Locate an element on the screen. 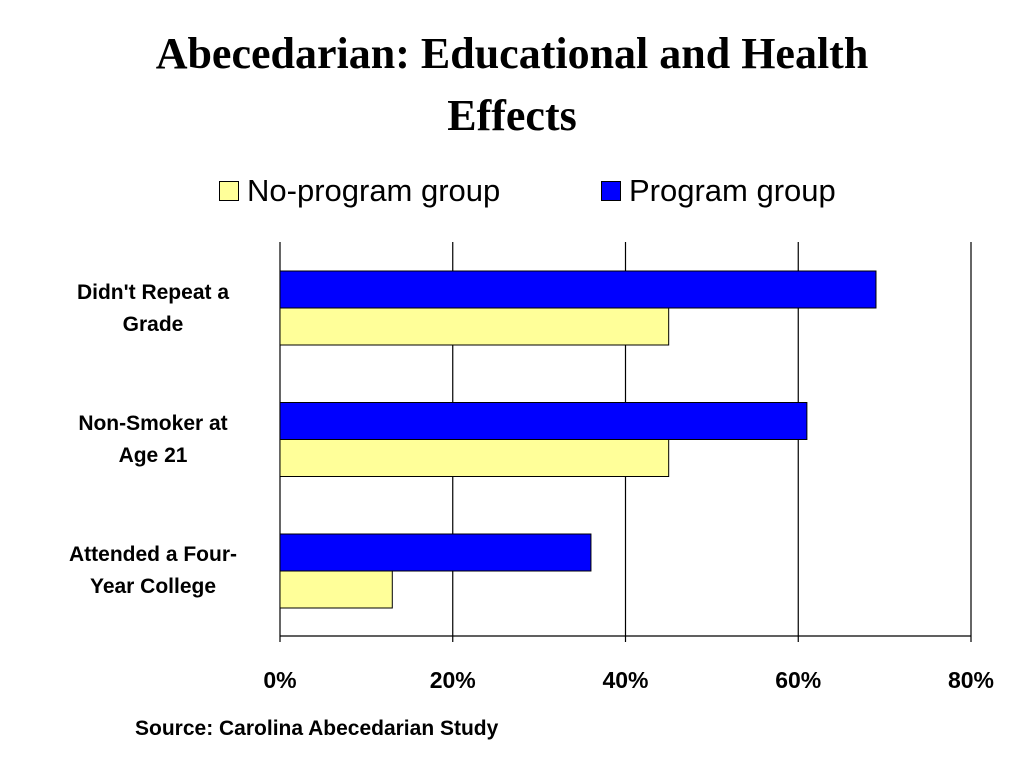  chart-title-line2: Effects is located at coordinates (512, 115).